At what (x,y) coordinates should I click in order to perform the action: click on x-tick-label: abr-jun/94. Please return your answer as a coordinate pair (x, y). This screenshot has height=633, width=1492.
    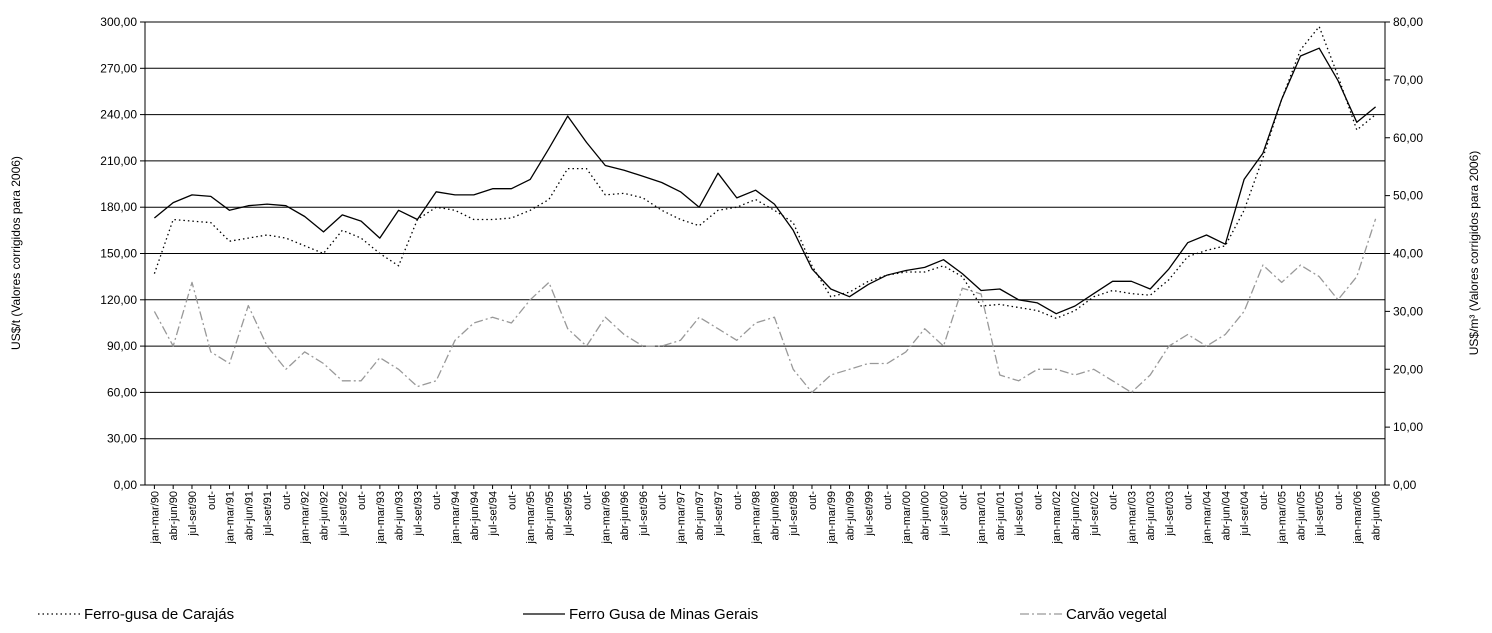
    Looking at the image, I should click on (475, 516).